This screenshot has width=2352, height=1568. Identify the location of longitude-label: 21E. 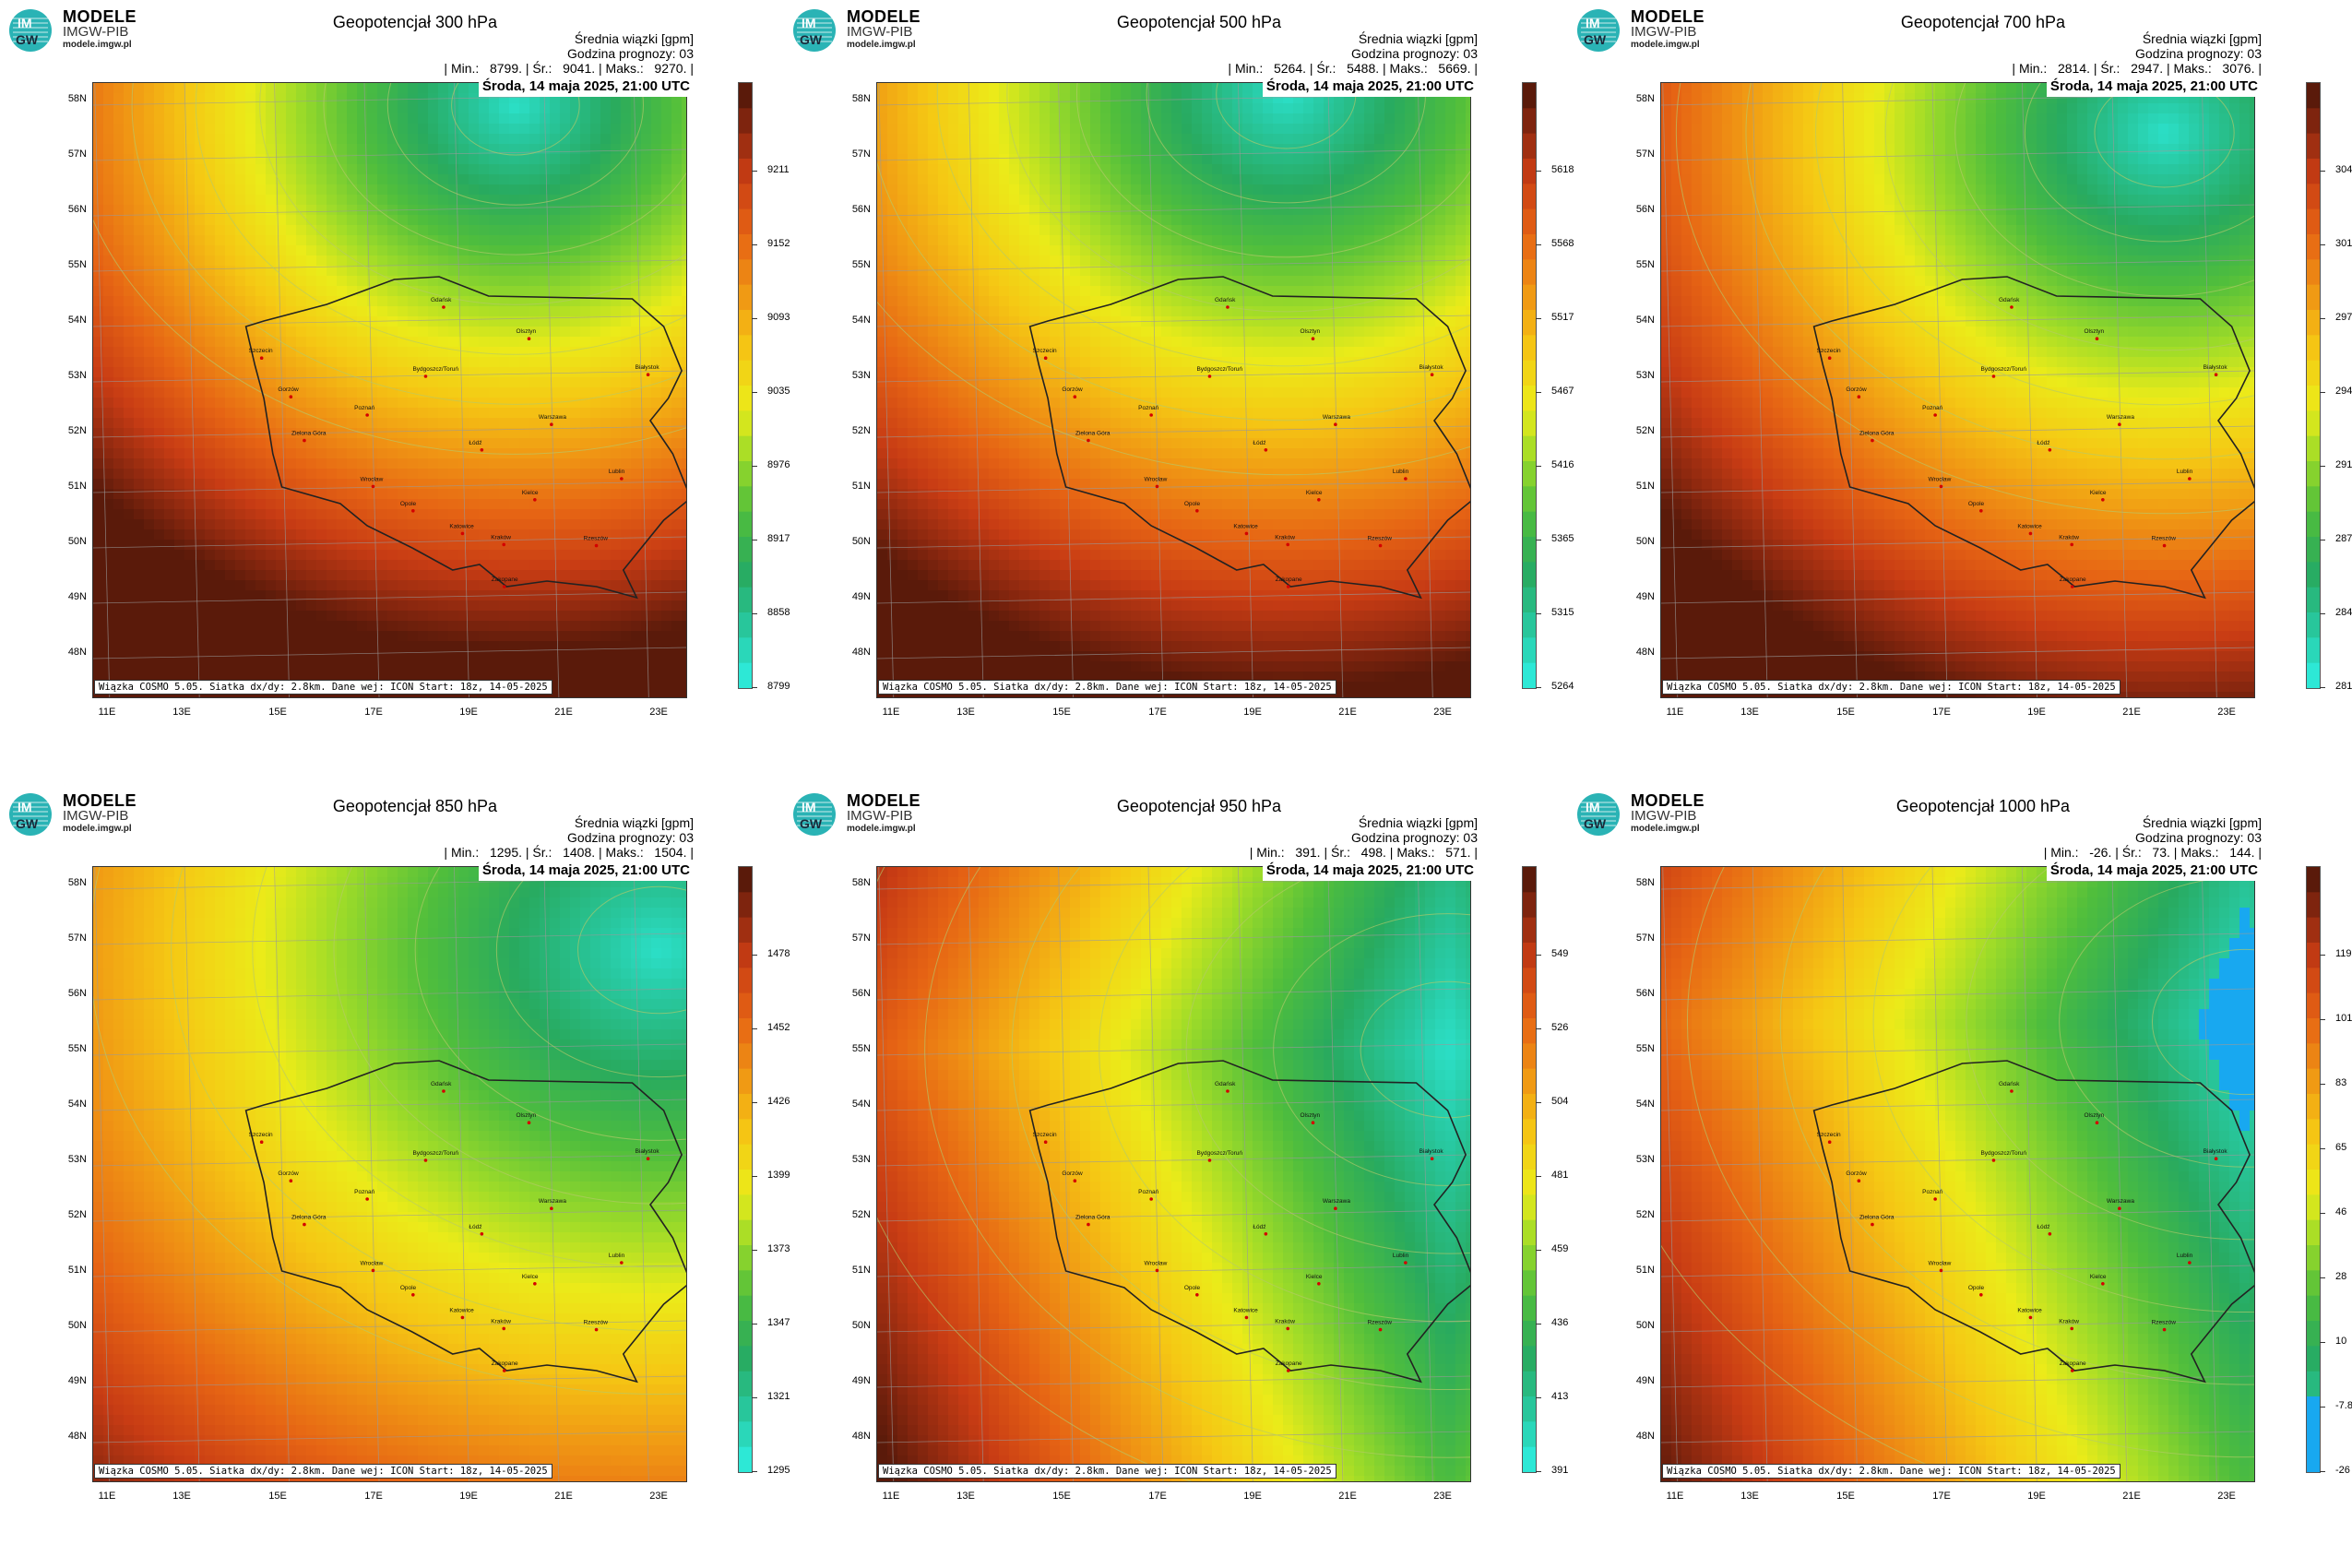
(563, 1496).